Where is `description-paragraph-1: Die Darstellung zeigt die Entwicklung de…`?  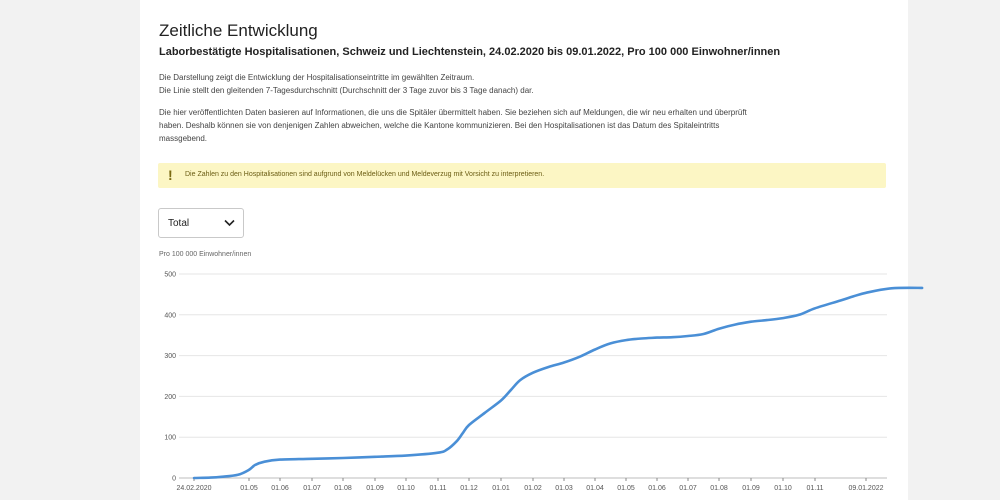
description-paragraph-1: Die Darstellung zeigt die Entwicklung de… is located at coordinates (524, 84).